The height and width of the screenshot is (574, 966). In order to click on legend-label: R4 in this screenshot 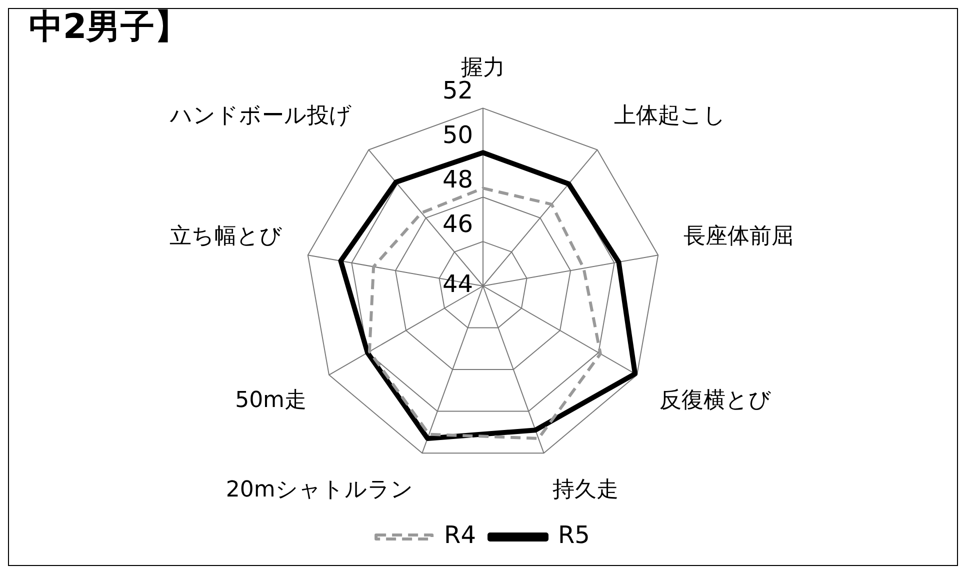, I will do `click(460, 535)`.